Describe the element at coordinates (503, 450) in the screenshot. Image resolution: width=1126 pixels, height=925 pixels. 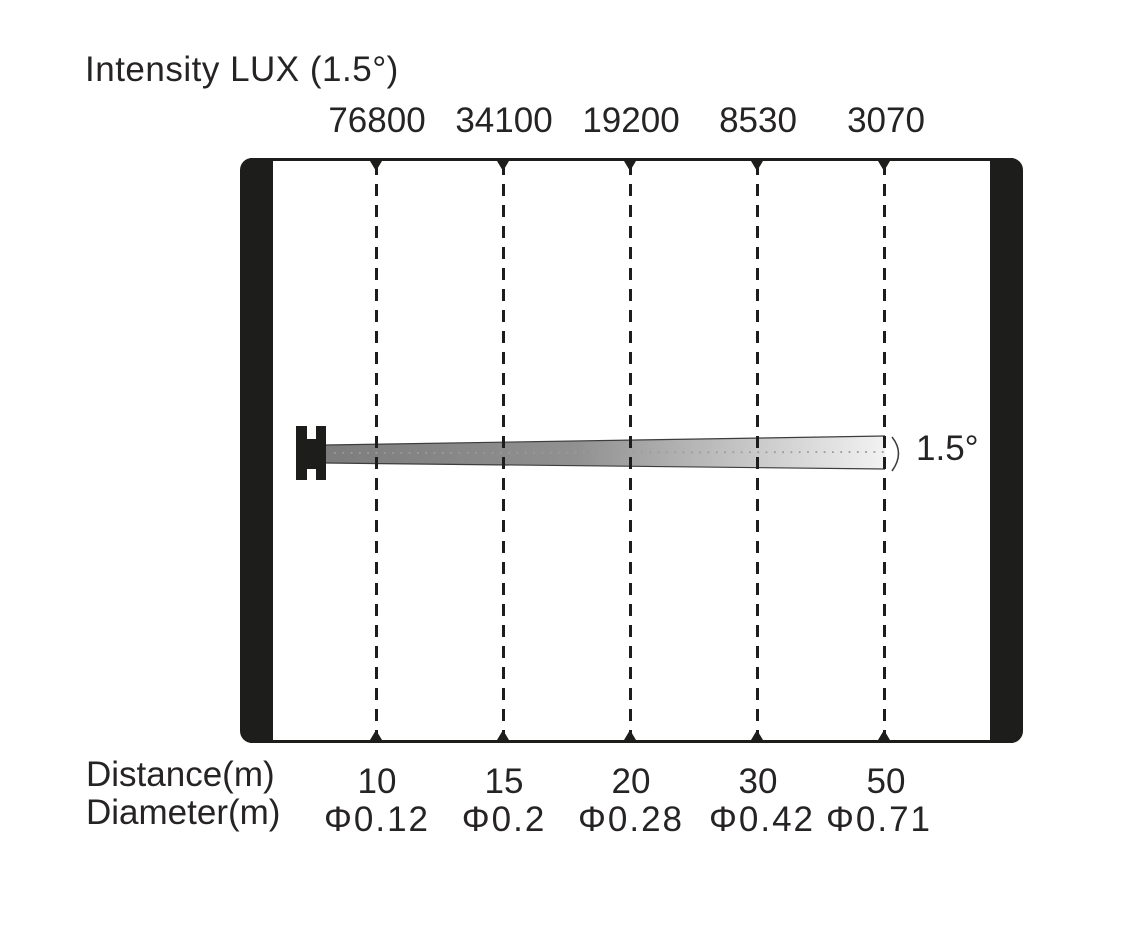
I see `gridline-15m` at that location.